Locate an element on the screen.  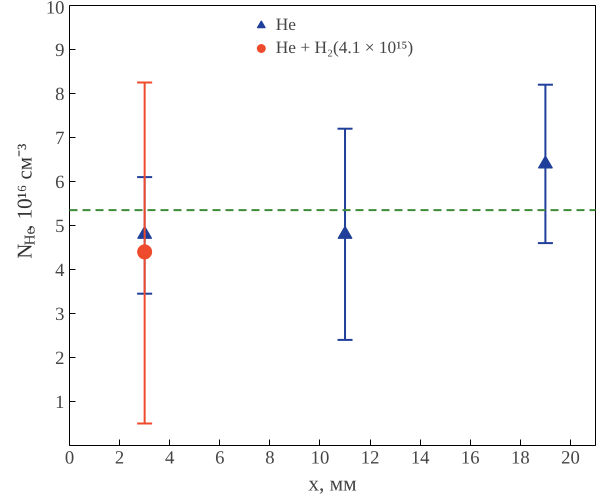
y-tick-label: 1 is located at coordinates (59, 402).